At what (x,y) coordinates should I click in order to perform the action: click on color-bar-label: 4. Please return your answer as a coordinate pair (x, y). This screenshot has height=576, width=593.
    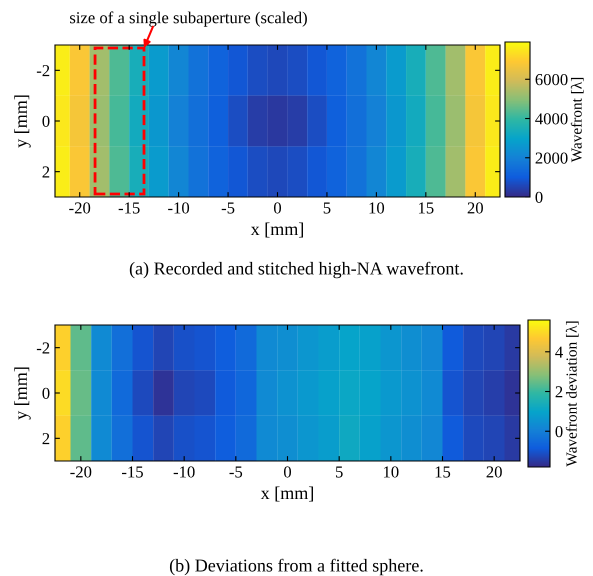
    Looking at the image, I should click on (559, 352).